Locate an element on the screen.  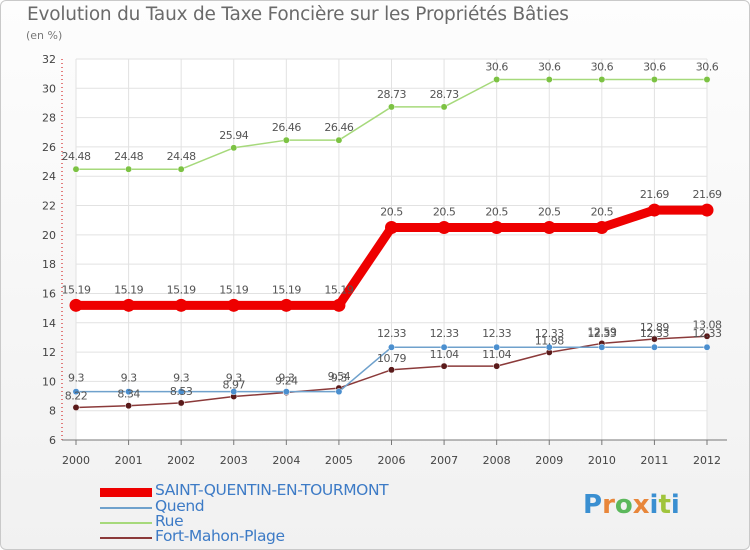
logo-letter: r is located at coordinates (608, 505).